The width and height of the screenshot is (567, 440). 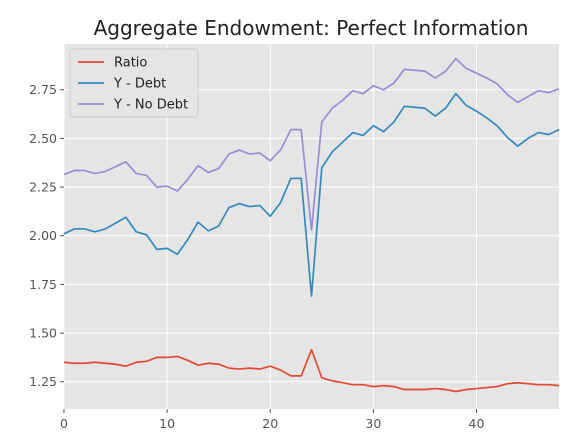 I want to click on y-tick-label: 2.00, so click(x=43, y=235).